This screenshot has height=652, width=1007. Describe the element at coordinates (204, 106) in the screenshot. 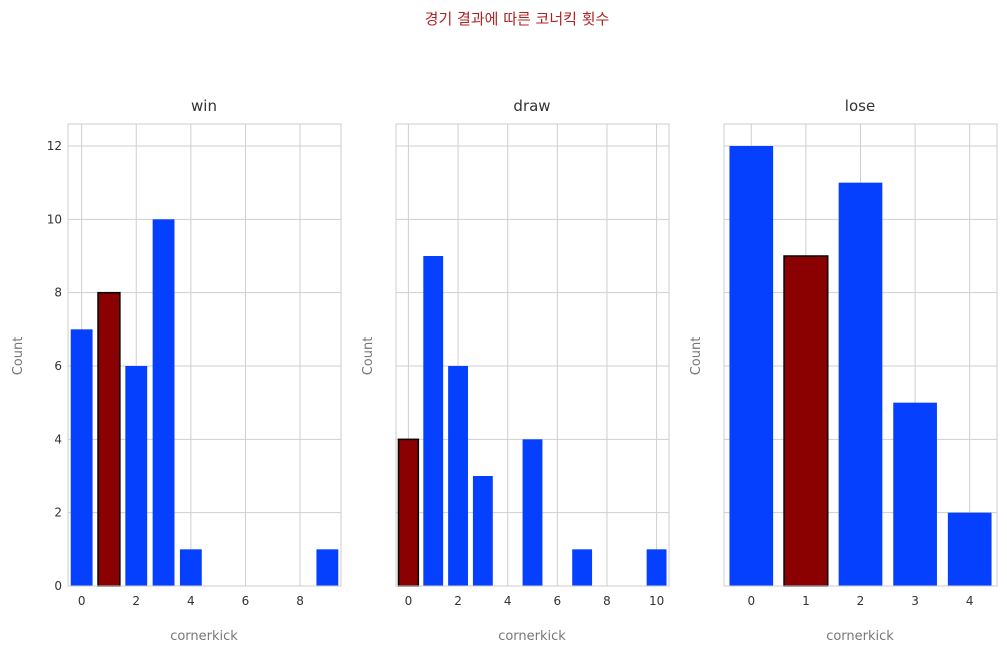

I see `panel-title-win: win` at that location.